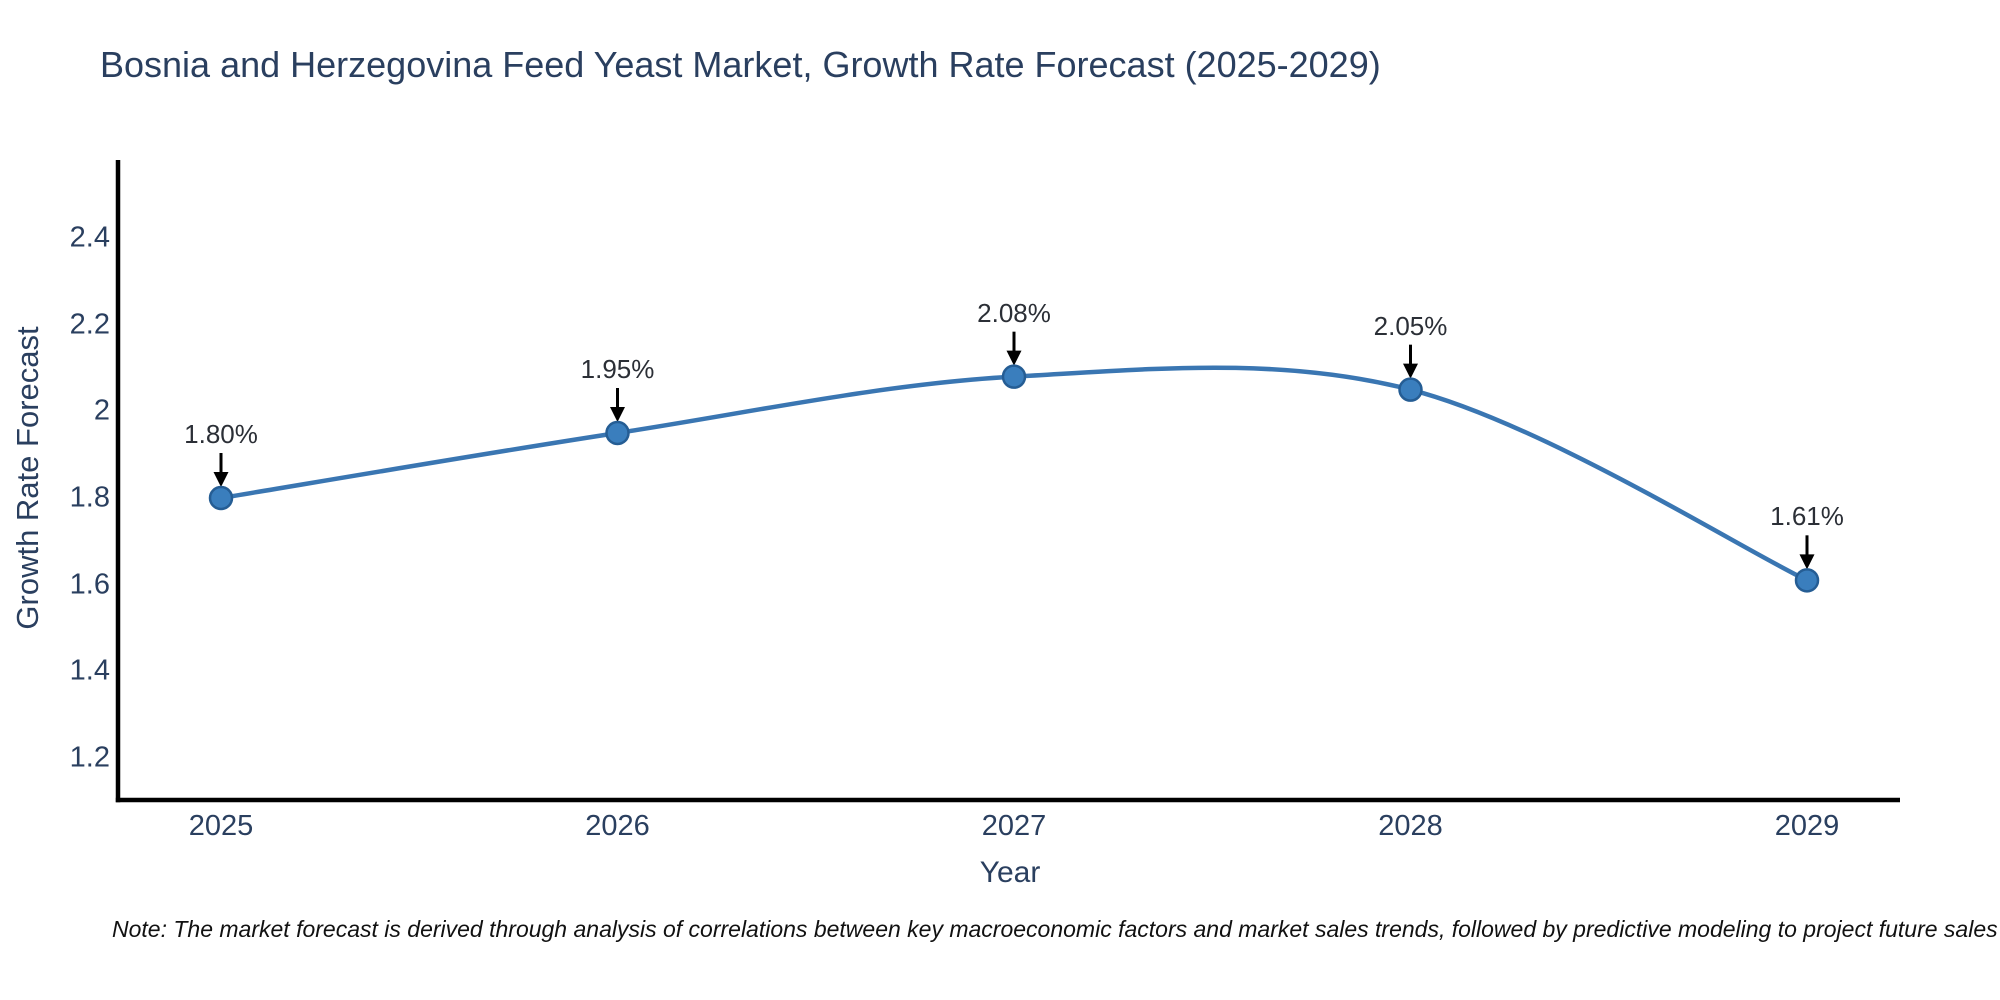 Image resolution: width=2000 pixels, height=1000 pixels. What do you see at coordinates (89, 324) in the screenshot?
I see `y-tick-label: 2.2` at bounding box center [89, 324].